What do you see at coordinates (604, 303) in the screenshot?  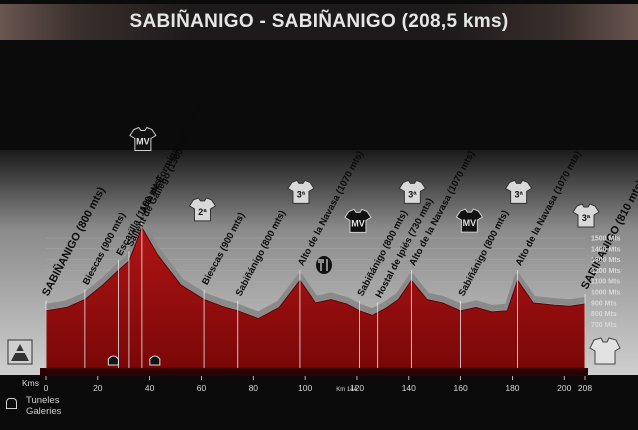 I see `elevation-tick-label: 900 Mts` at bounding box center [604, 303].